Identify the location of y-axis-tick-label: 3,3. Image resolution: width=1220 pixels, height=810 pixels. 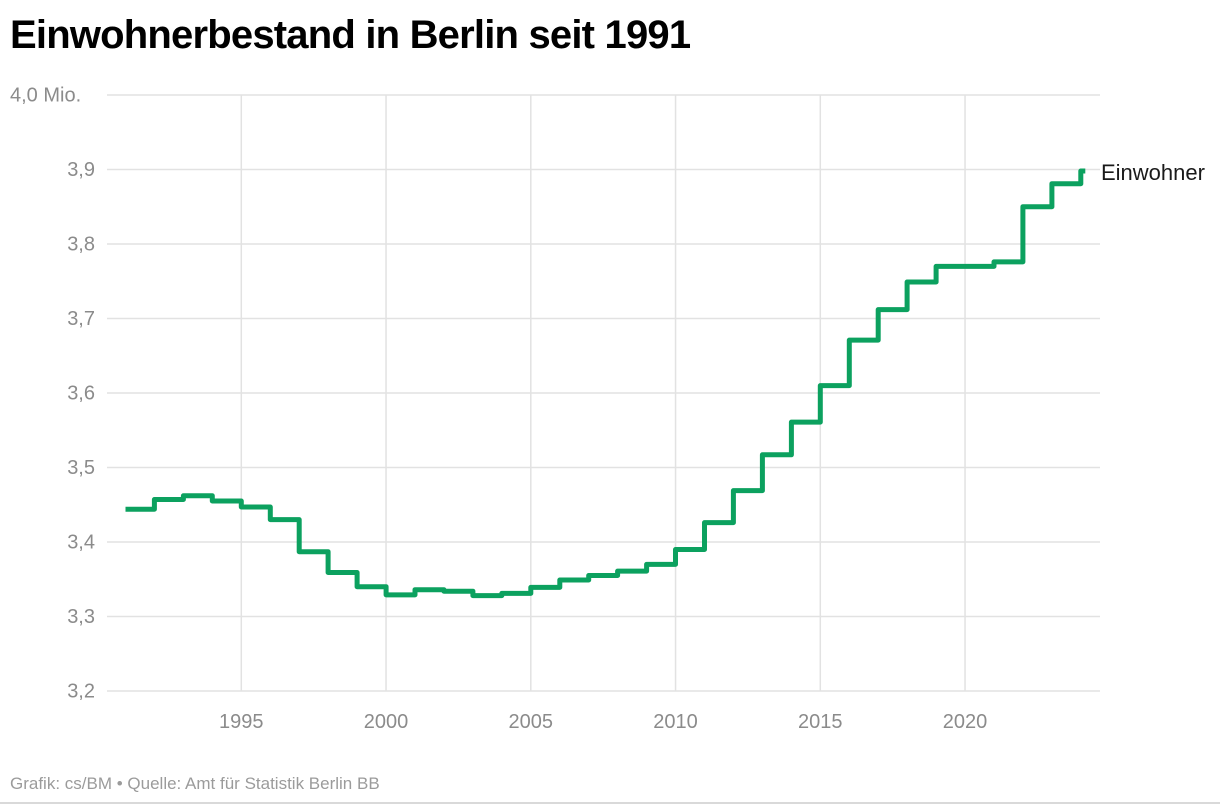
(81, 617).